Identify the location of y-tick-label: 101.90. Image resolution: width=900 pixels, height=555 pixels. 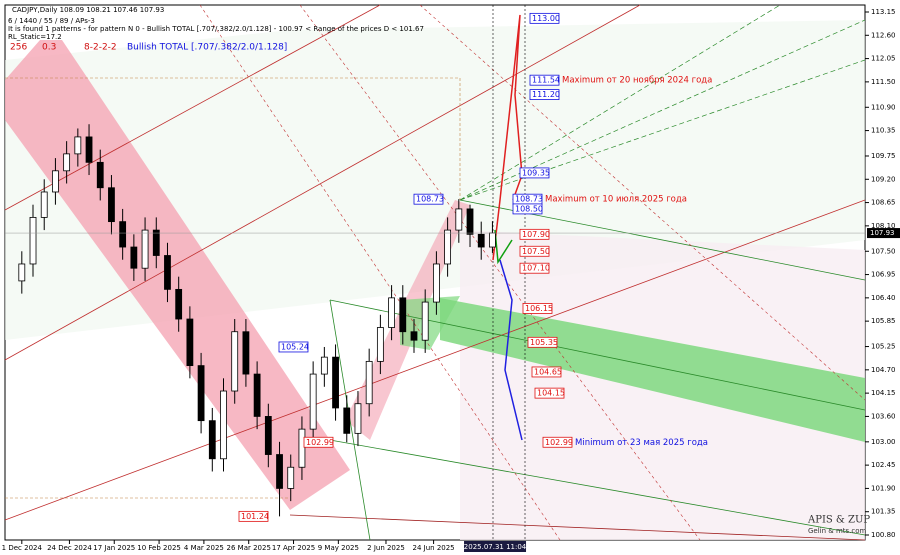
(883, 488).